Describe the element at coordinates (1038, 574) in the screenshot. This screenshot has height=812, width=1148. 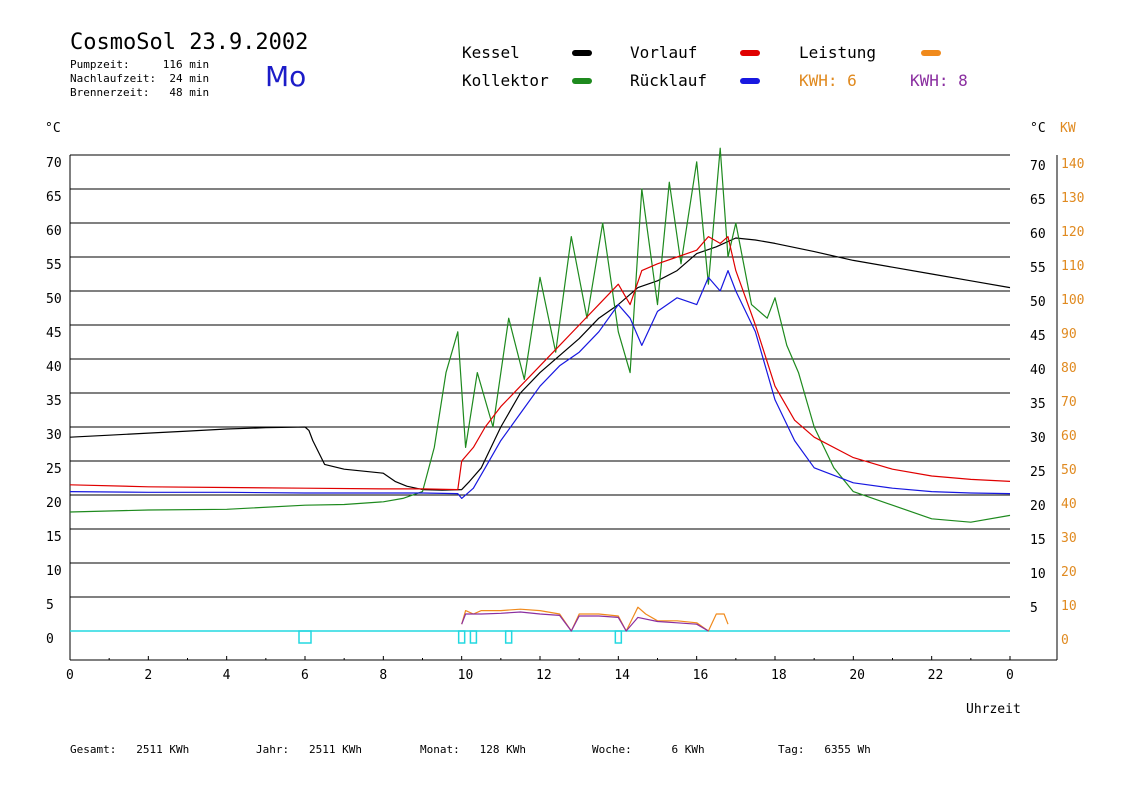
I see `y-right-c-tick-label: 10` at that location.